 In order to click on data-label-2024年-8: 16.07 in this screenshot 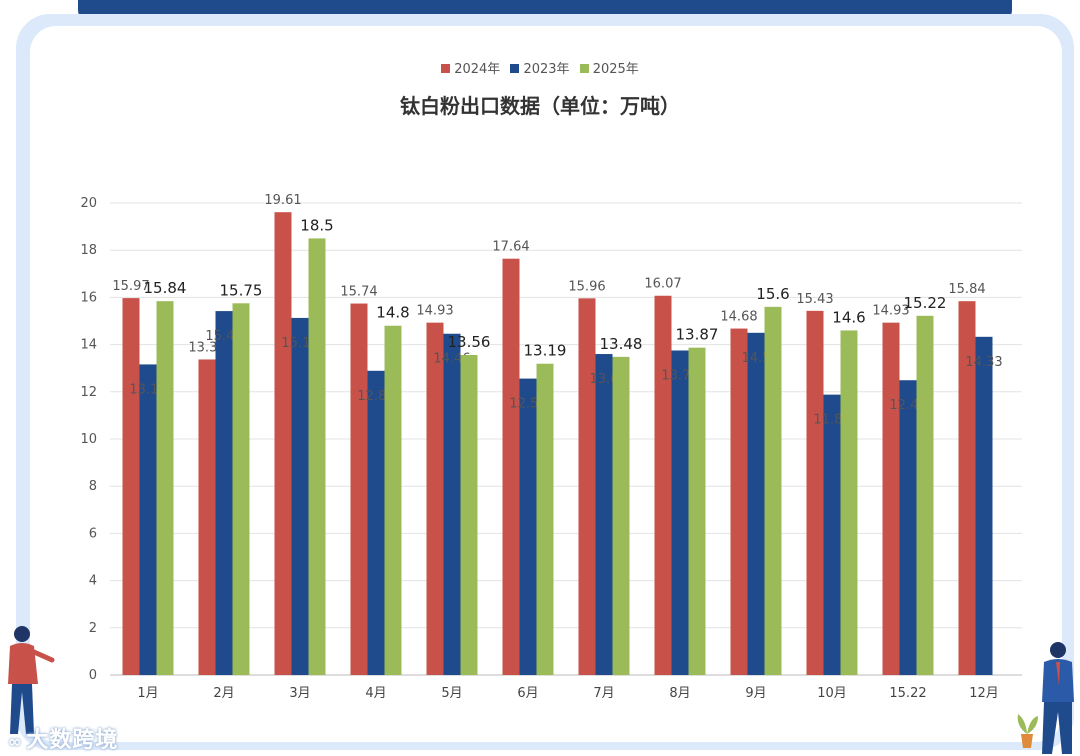, I will do `click(662, 284)`.